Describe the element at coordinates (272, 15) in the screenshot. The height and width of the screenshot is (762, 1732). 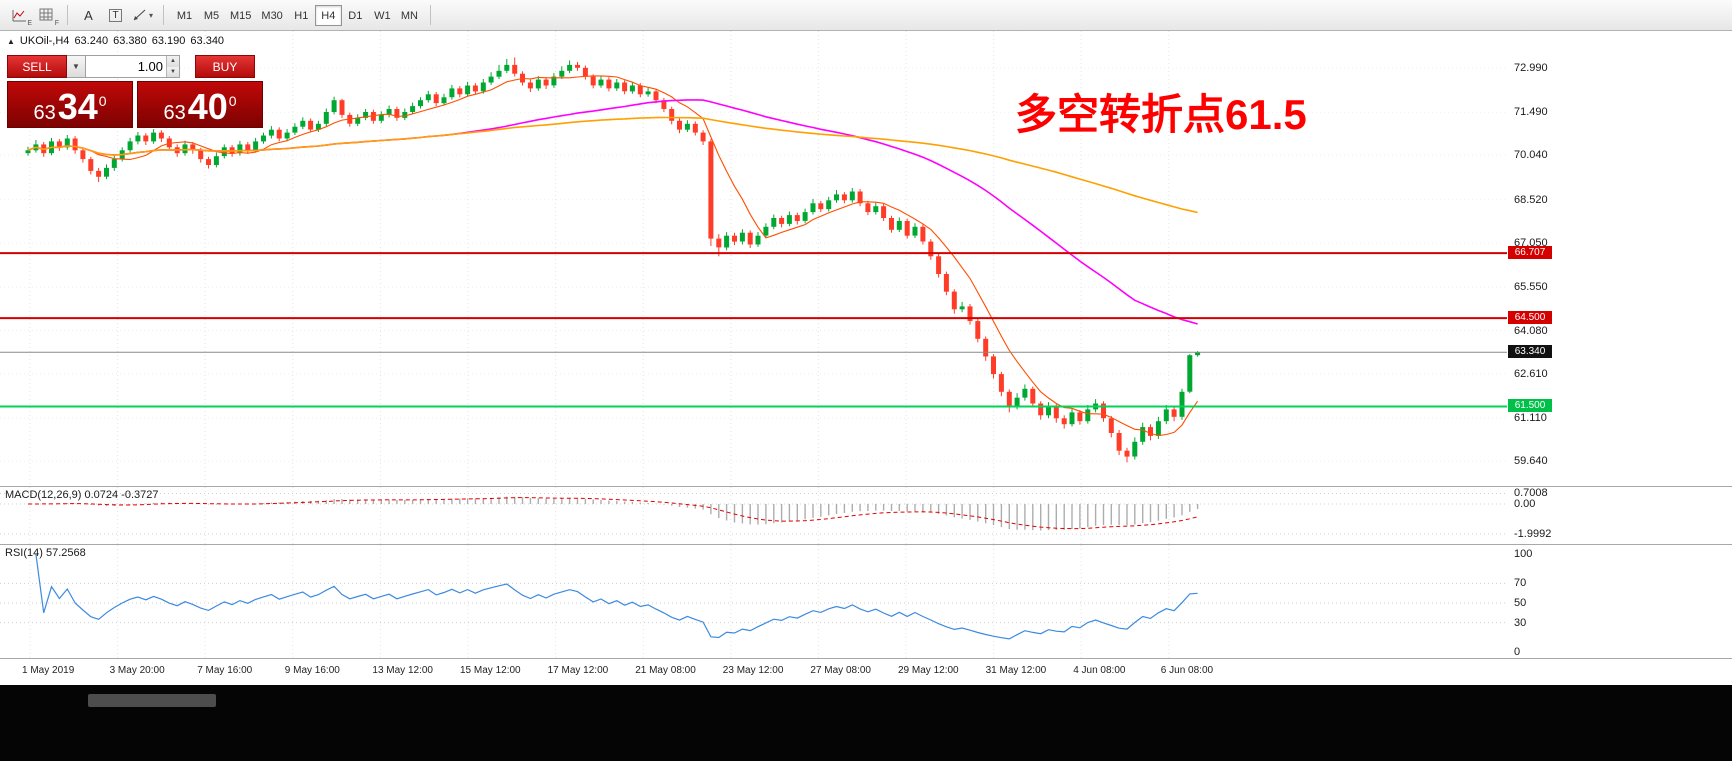
I see `timeframe-m30: M30` at that location.